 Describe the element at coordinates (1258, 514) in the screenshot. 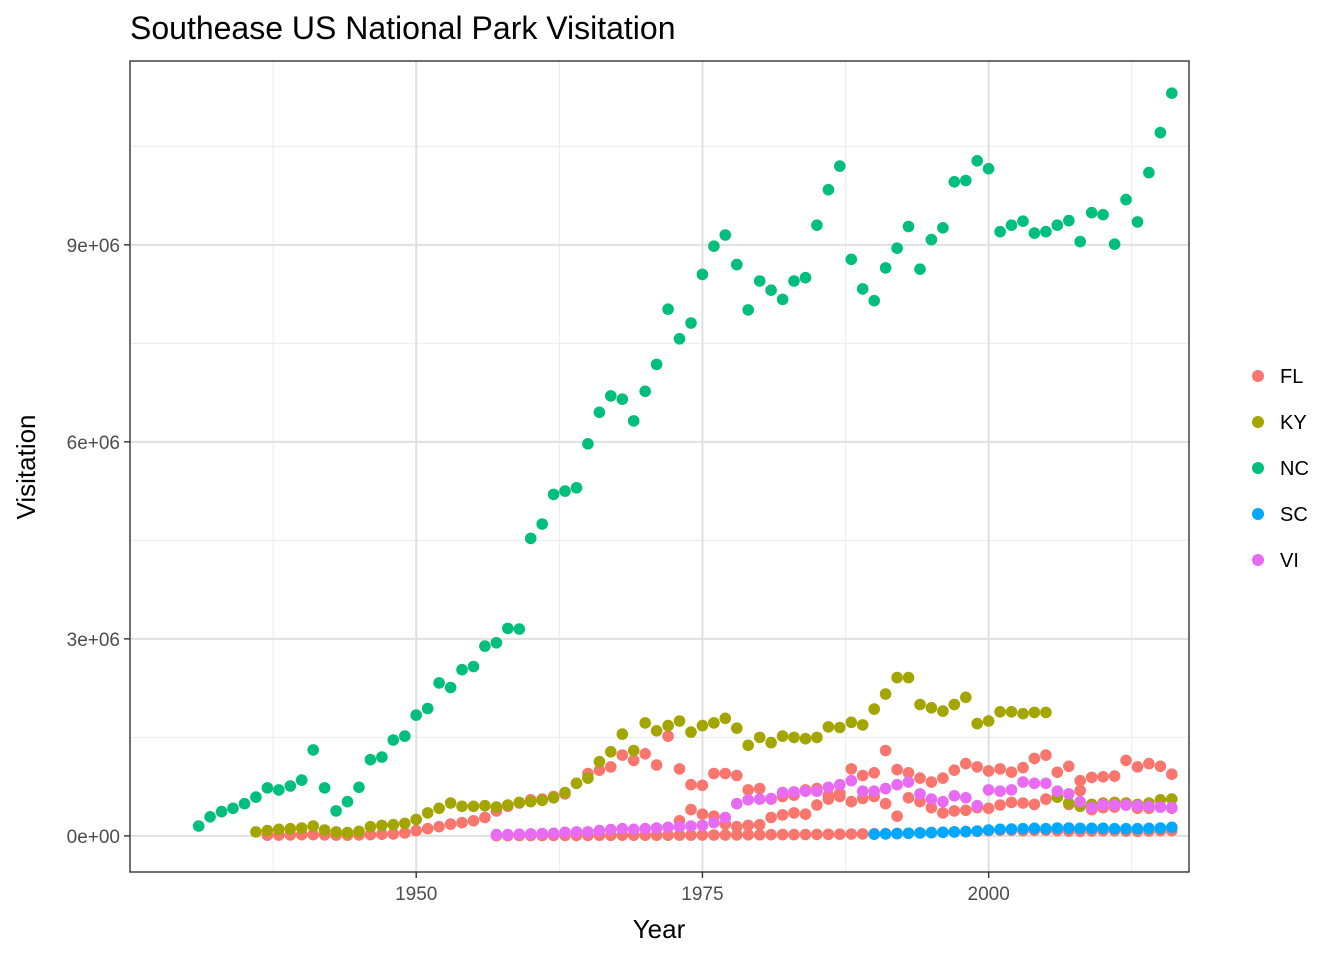

I see `legend-key-sc` at that location.